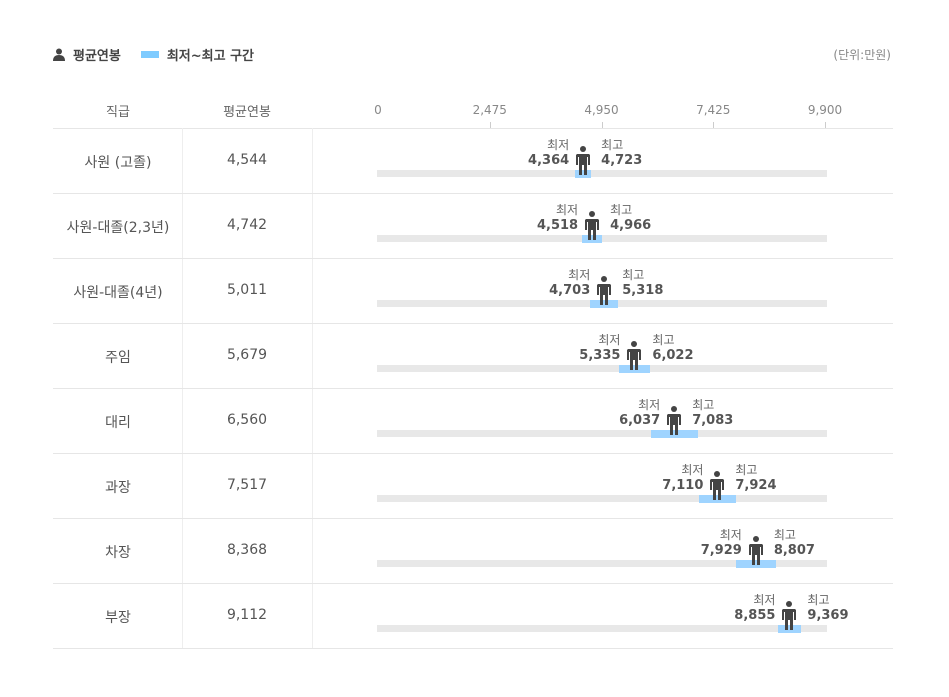 The image size is (949, 697). Describe the element at coordinates (247, 485) in the screenshot. I see `avg-salary-cell: 7,517` at that location.